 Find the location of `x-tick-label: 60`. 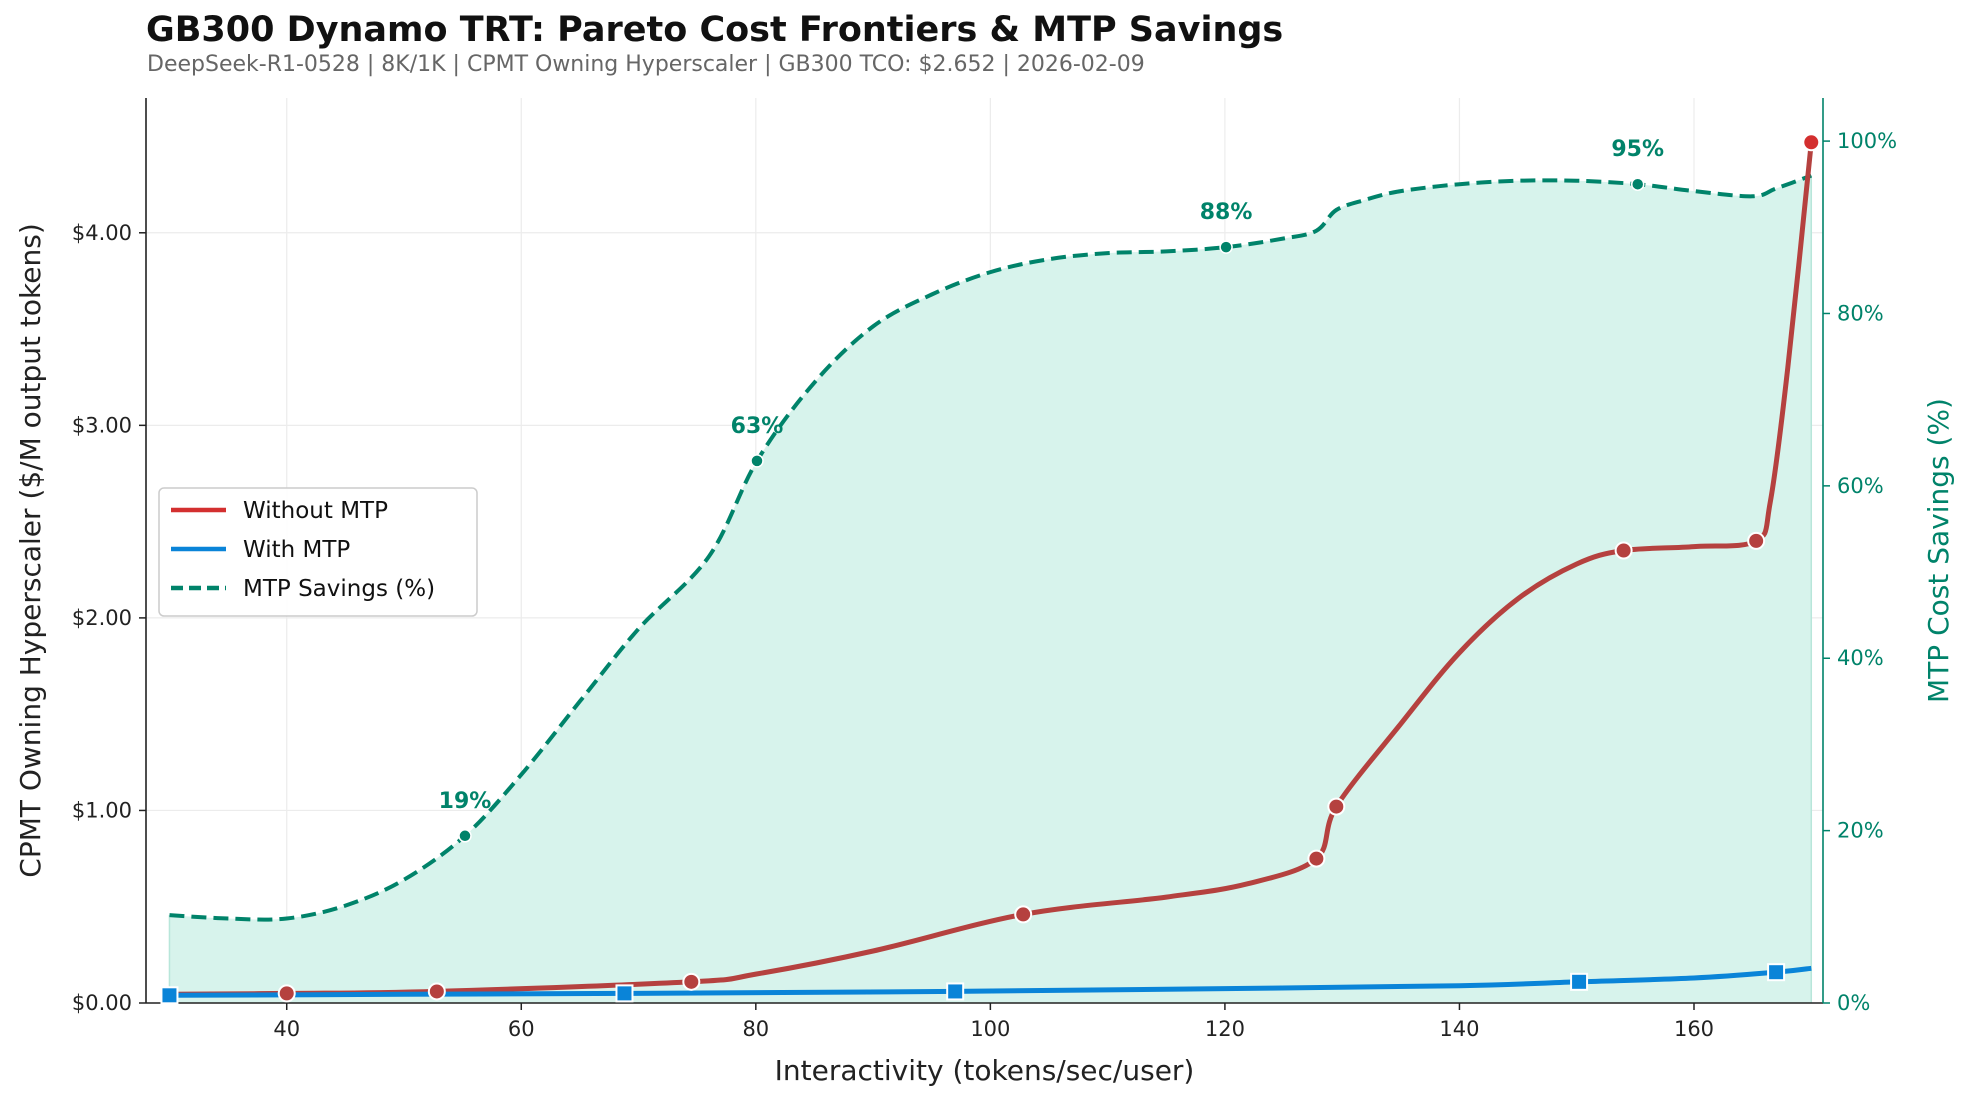

x-tick-label: 60 is located at coordinates (521, 1029).